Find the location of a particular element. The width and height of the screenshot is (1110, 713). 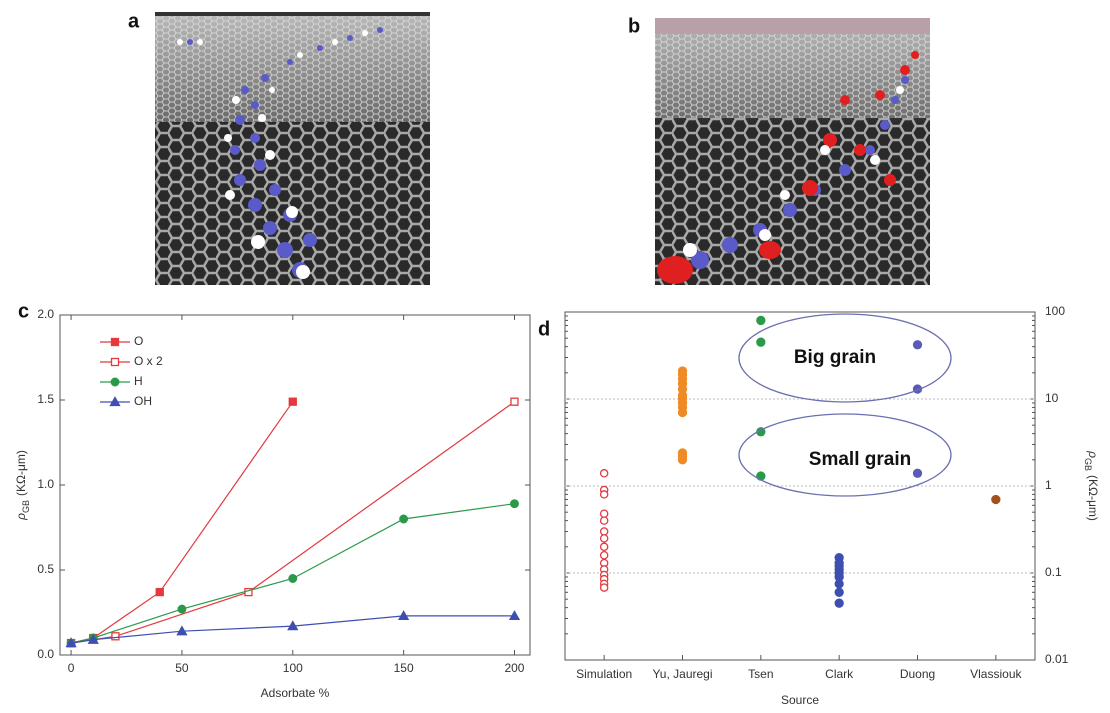

annotation: Small grain is located at coordinates (860, 459).